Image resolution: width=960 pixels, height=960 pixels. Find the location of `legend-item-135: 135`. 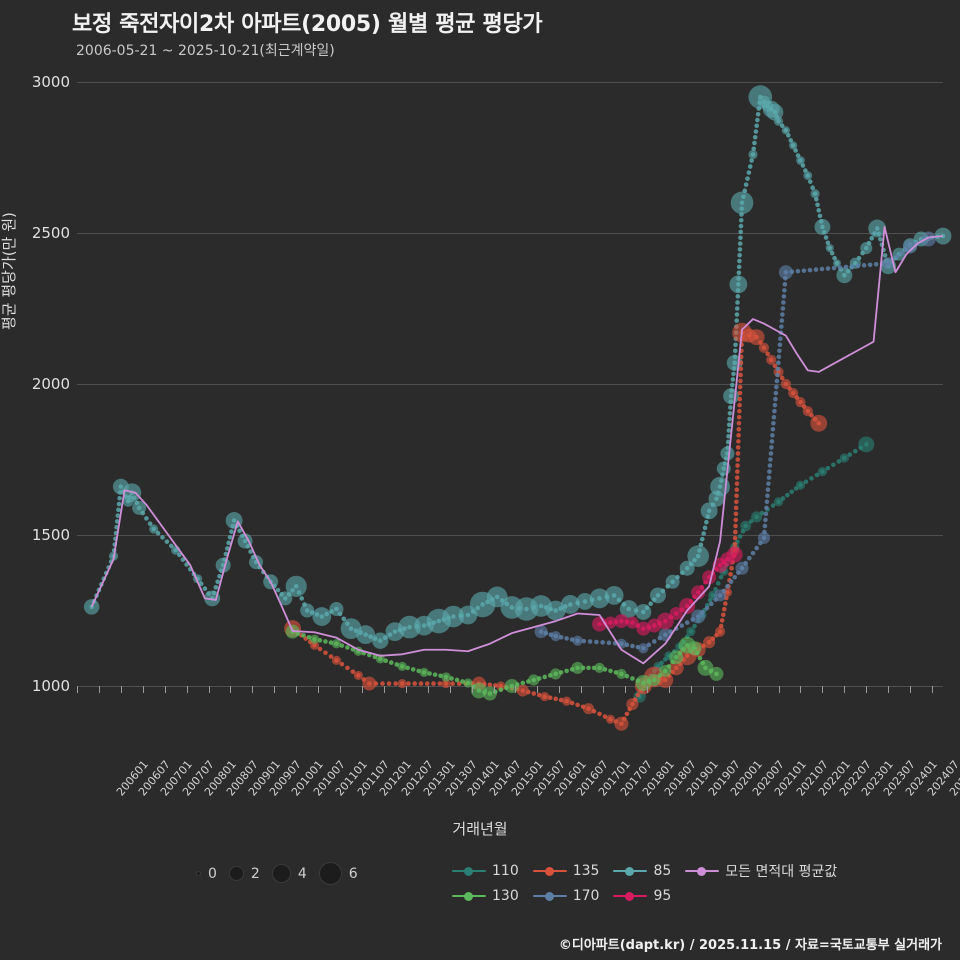

legend-item-135: 135 is located at coordinates (566, 870).